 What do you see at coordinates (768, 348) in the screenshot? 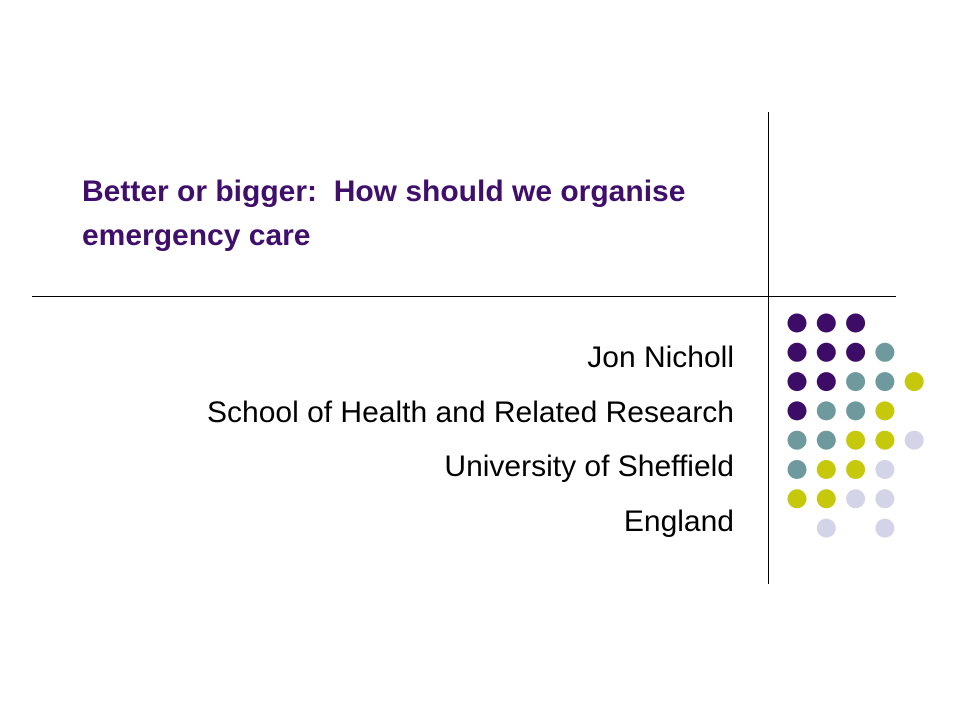
I see `vertical-divider` at bounding box center [768, 348].